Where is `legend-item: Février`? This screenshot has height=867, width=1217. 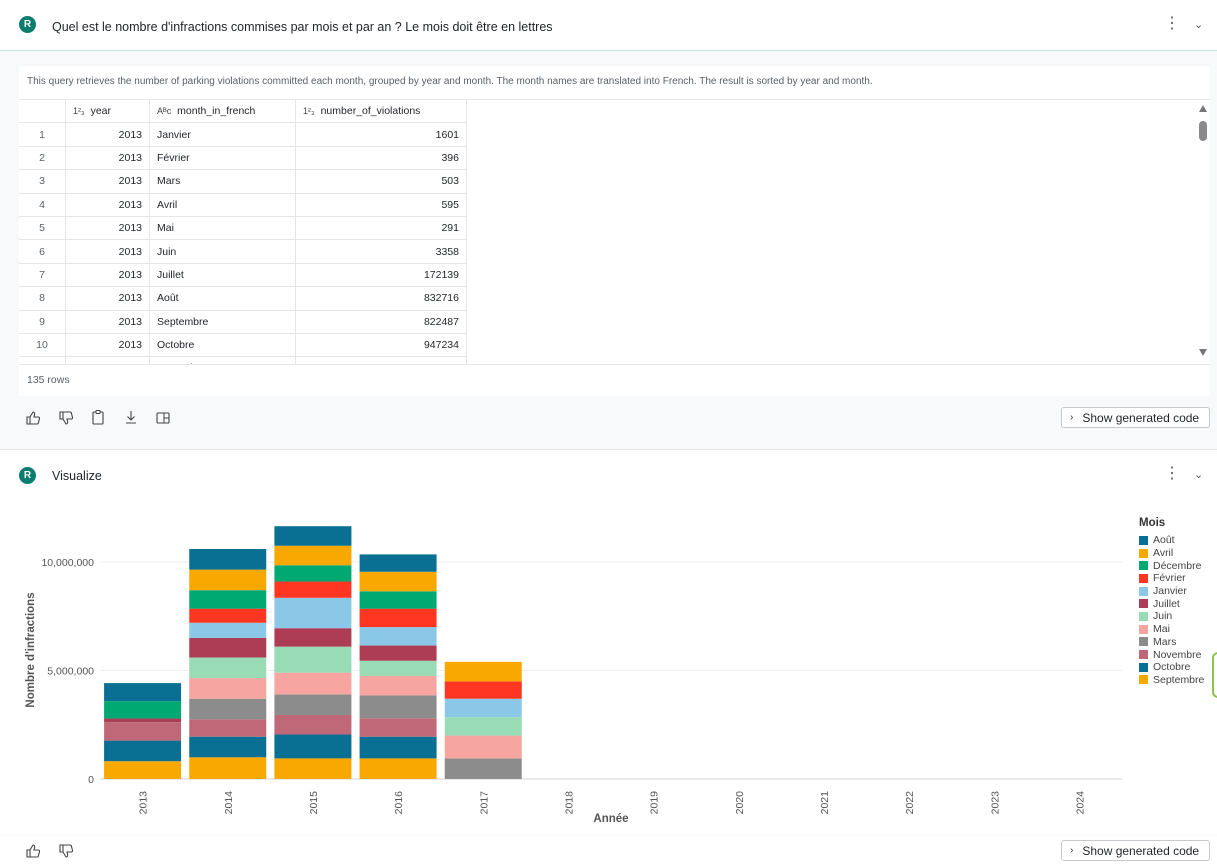
legend-item: Février is located at coordinates (1171, 578).